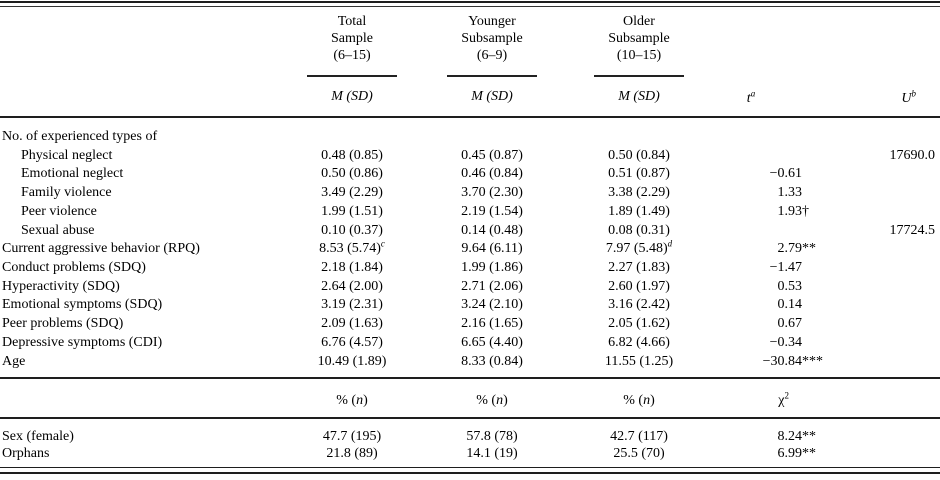  What do you see at coordinates (881, 97) in the screenshot?
I see `u-statistic-header: Ub` at bounding box center [881, 97].